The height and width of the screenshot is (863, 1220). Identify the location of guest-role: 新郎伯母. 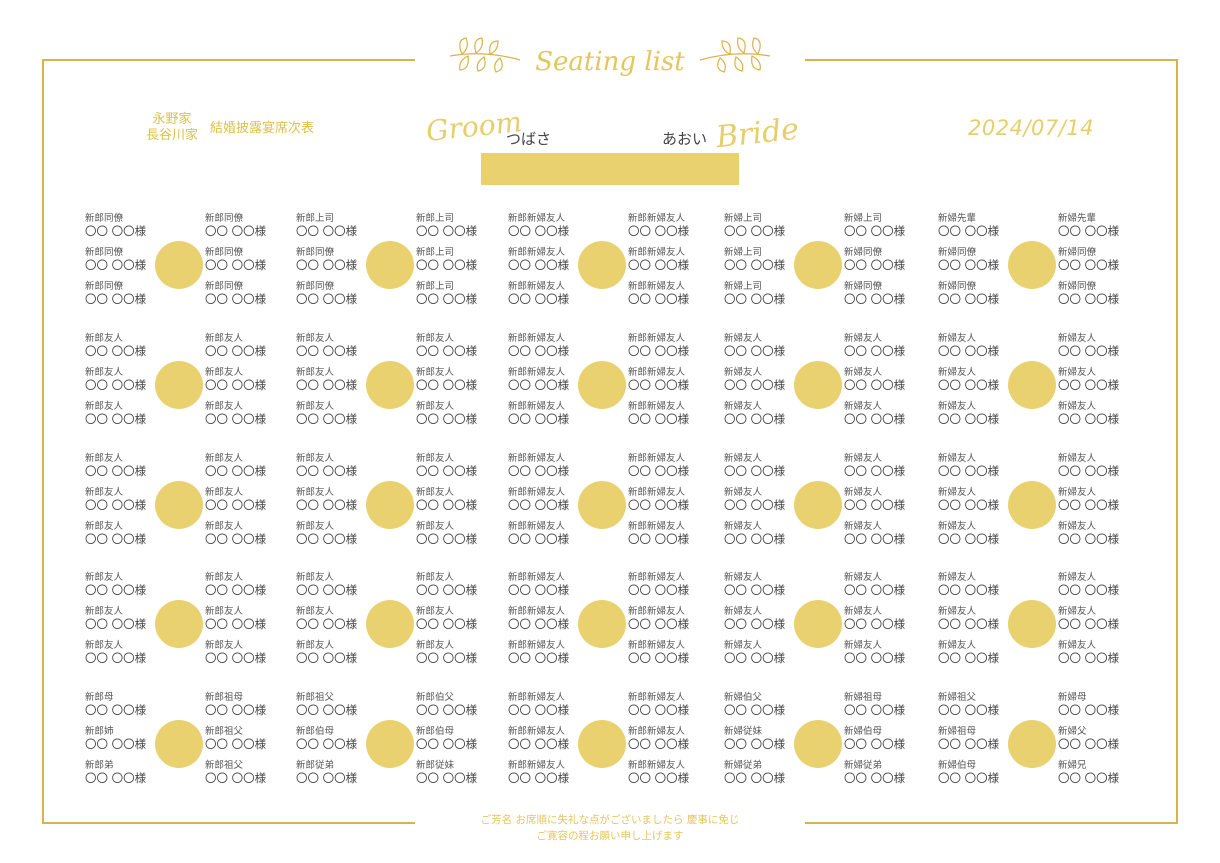
(315, 731).